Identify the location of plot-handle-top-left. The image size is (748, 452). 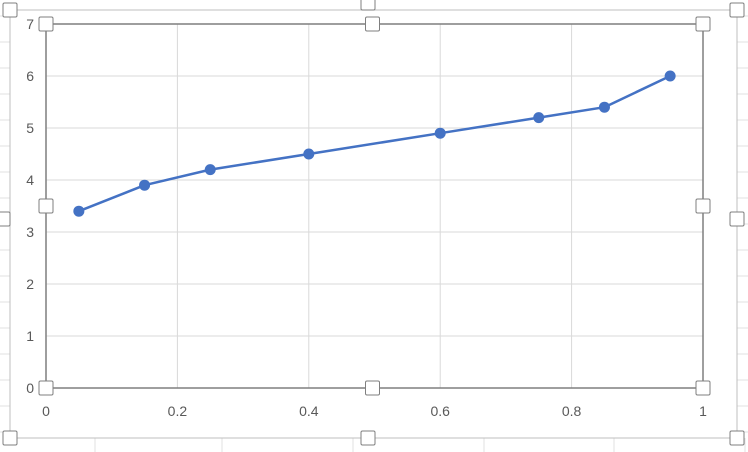
(46, 24).